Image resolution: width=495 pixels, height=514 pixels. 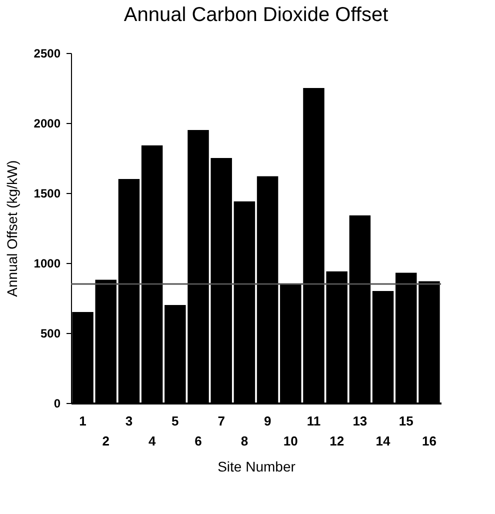 What do you see at coordinates (384, 441) in the screenshot?
I see `x-tick-label: 14` at bounding box center [384, 441].